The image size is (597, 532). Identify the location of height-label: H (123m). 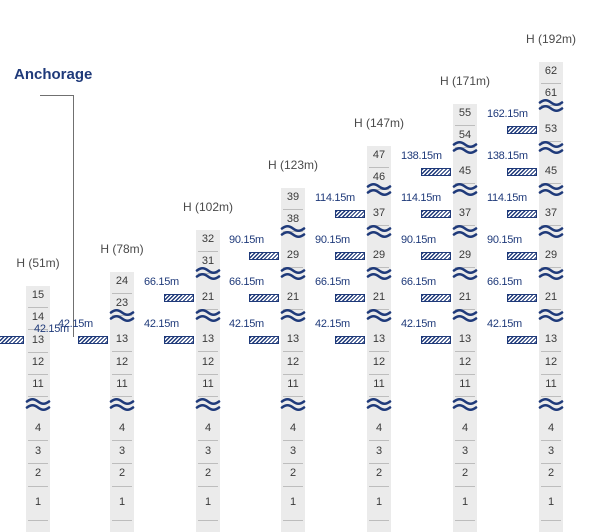
(292, 165).